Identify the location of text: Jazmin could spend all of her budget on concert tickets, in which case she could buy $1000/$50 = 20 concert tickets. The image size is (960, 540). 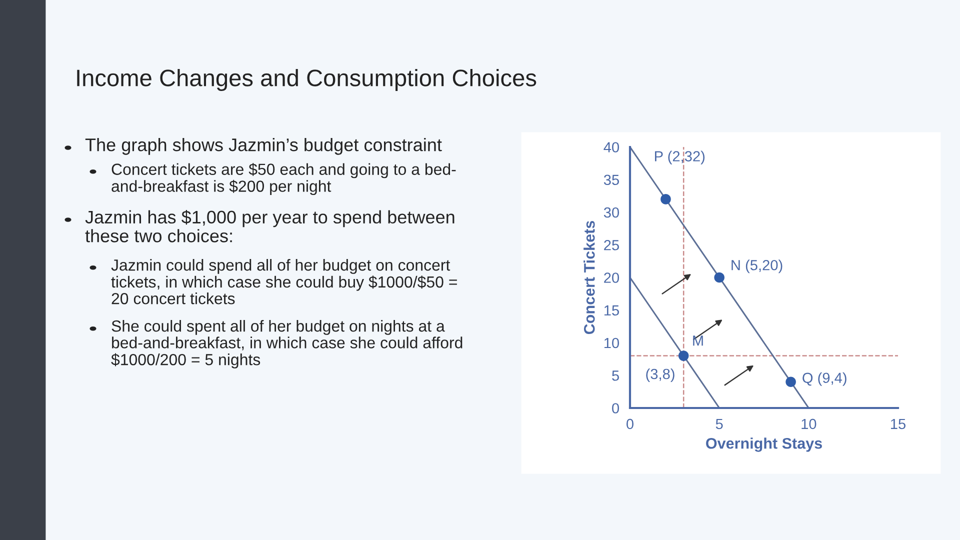
(284, 281).